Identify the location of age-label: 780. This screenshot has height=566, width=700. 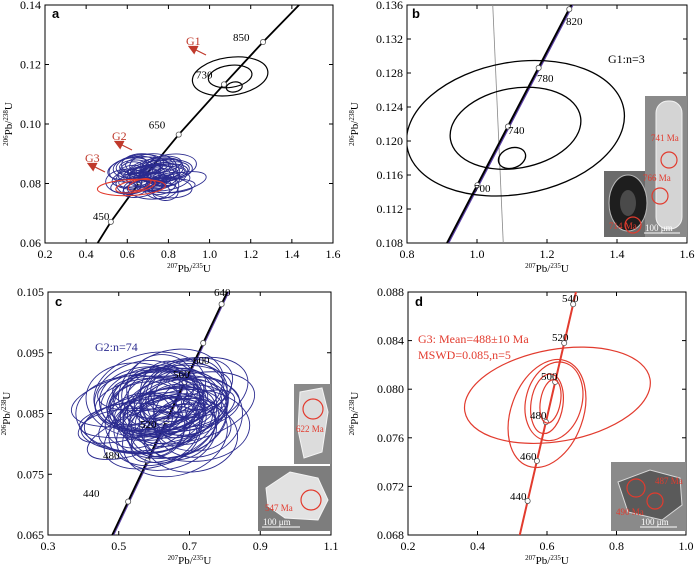
(545, 79).